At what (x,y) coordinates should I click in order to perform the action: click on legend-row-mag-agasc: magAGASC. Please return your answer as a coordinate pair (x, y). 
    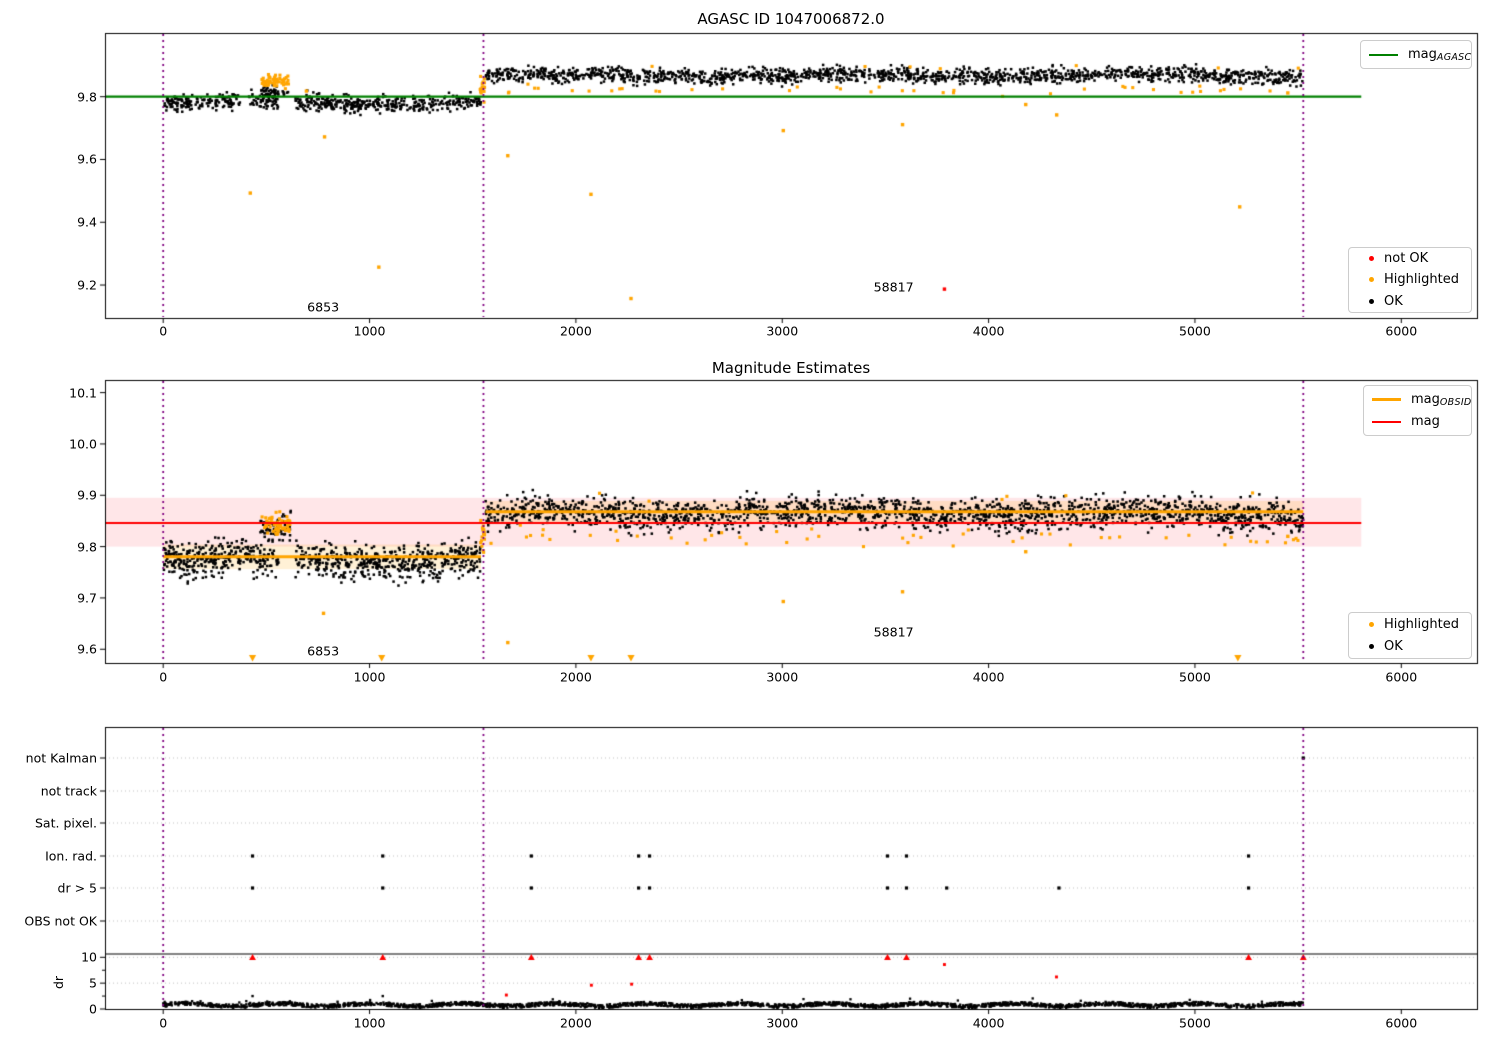
    Looking at the image, I should click on (1416, 55).